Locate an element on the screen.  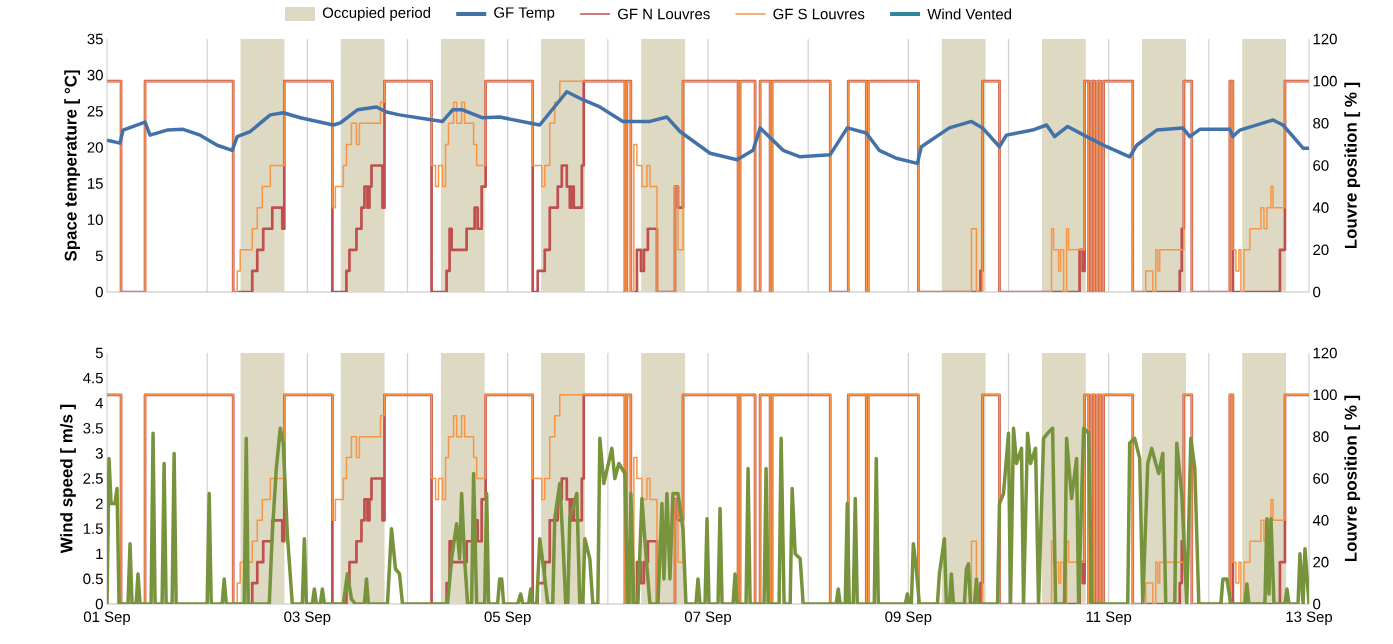
y-tick-label: 25 is located at coordinates (95, 111).